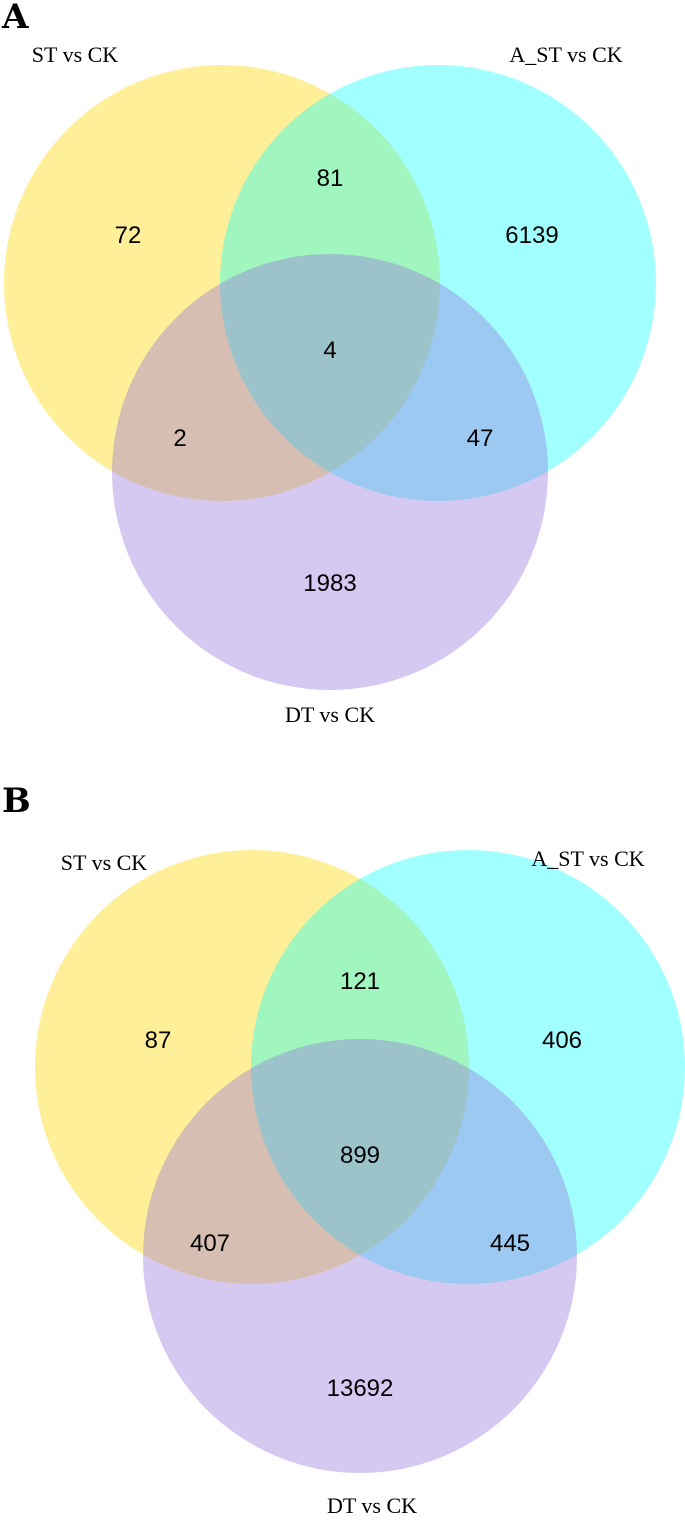  Describe the element at coordinates (210, 1243) in the screenshot. I see `region-count-st-dt: 407` at that location.